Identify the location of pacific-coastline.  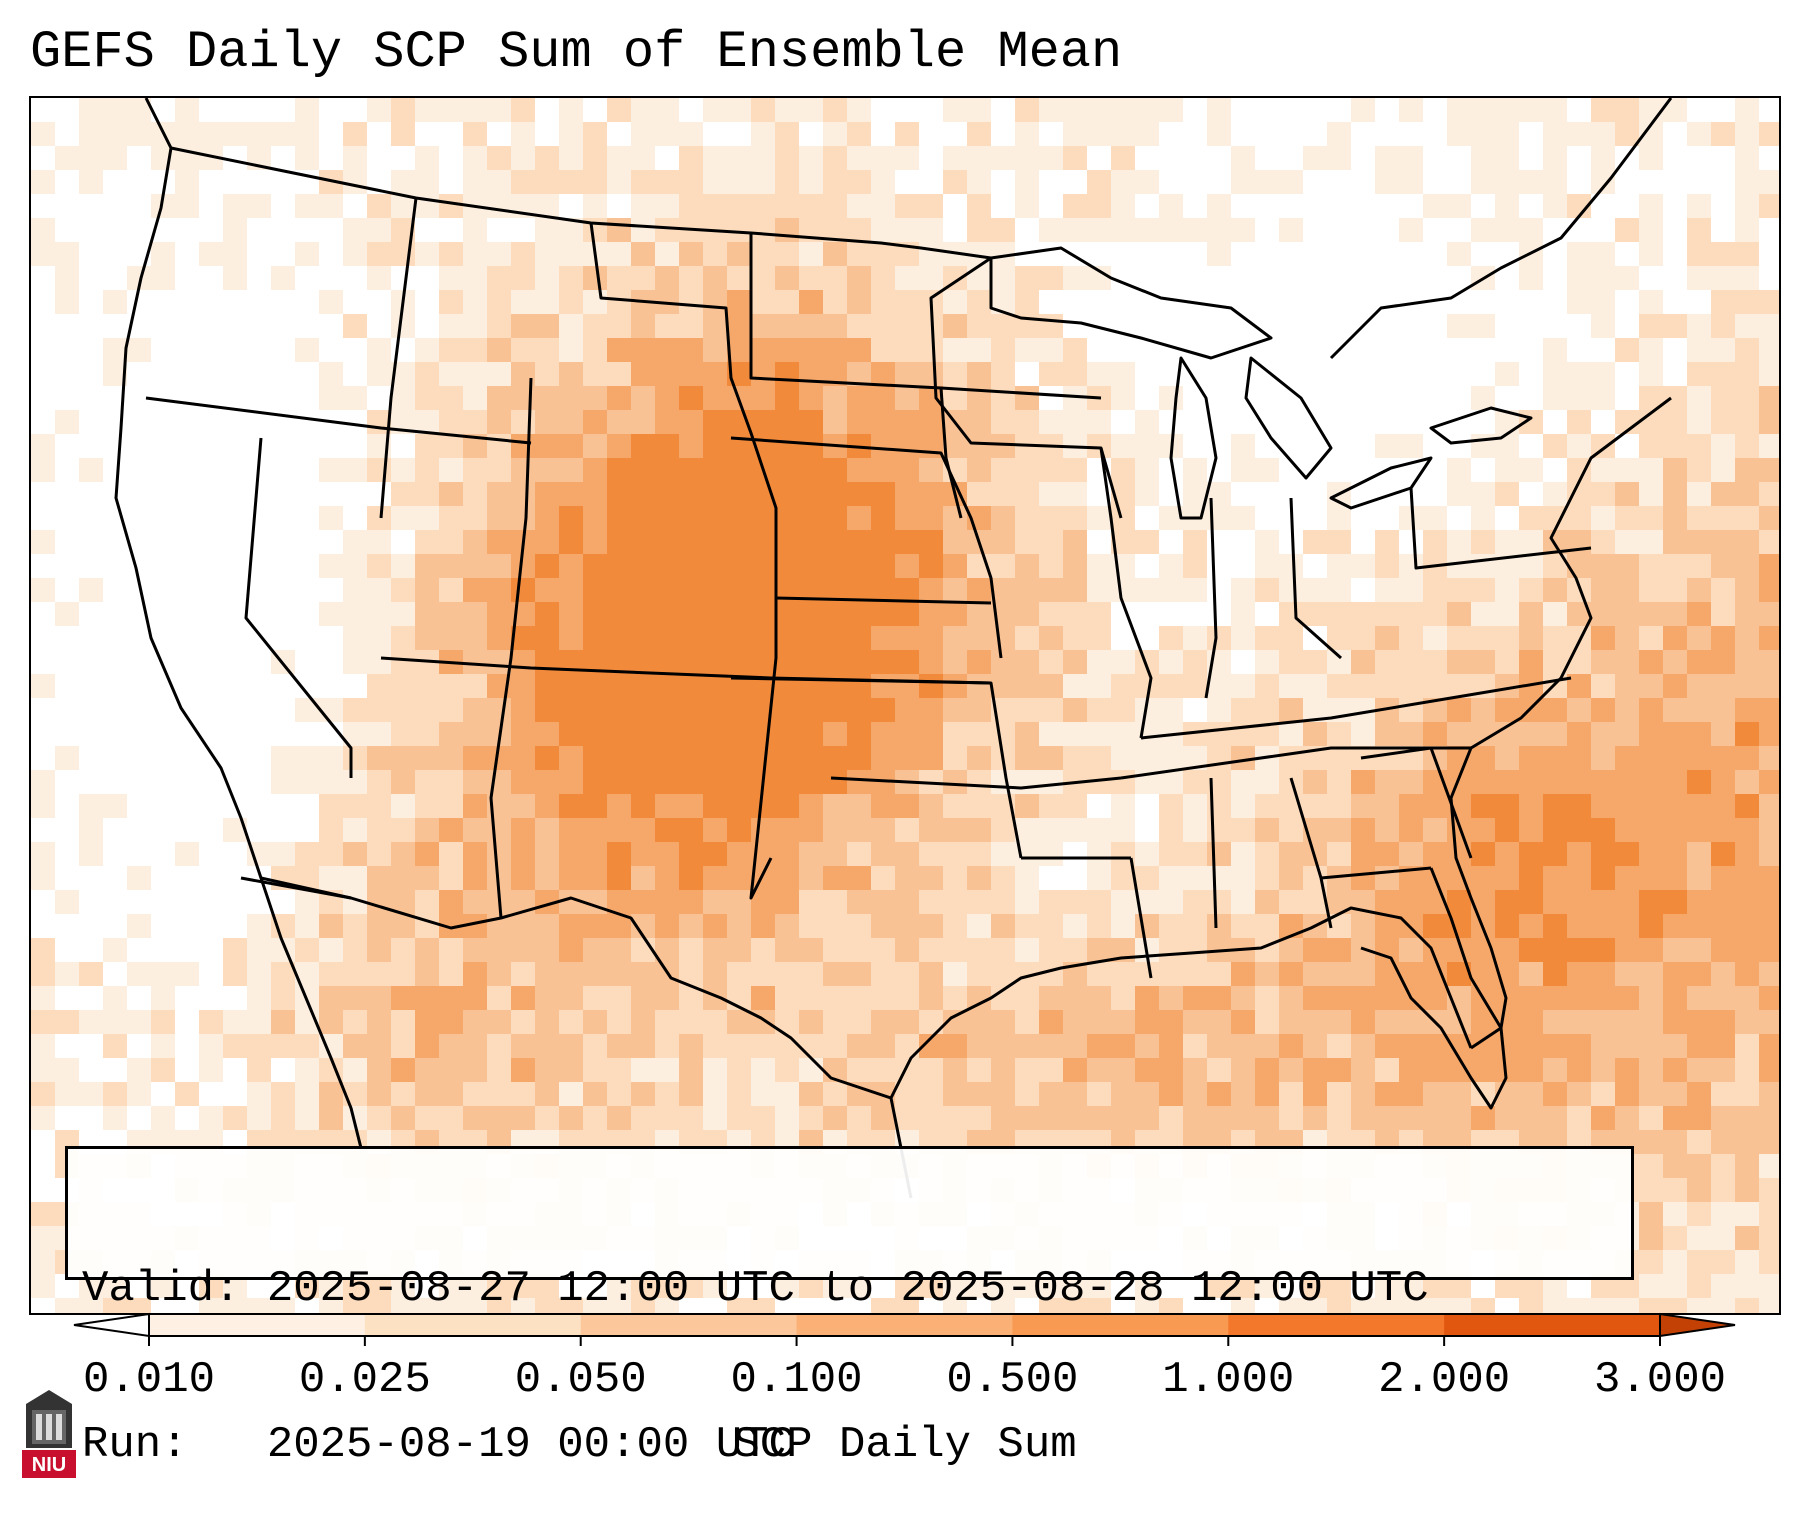
(238, 623).